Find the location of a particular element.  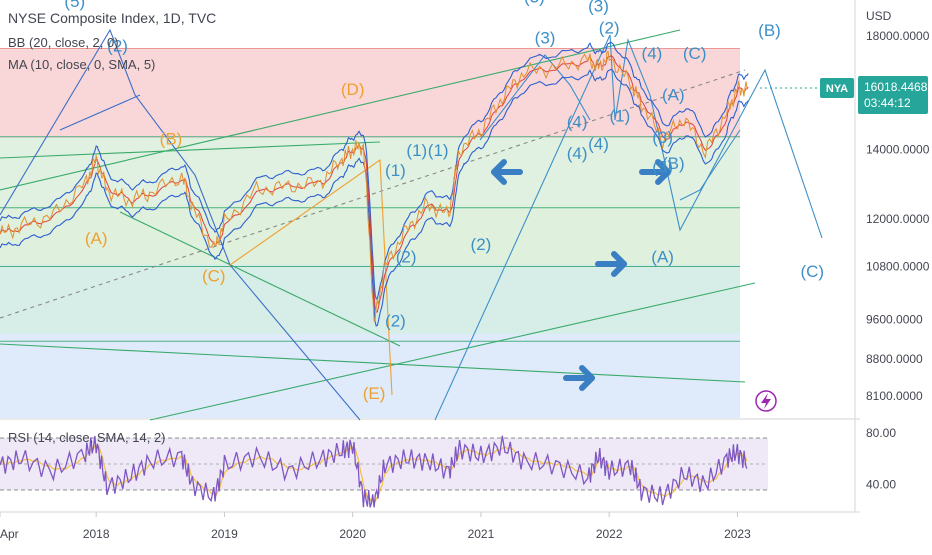

time-tick-label: Apr is located at coordinates (9, 534).